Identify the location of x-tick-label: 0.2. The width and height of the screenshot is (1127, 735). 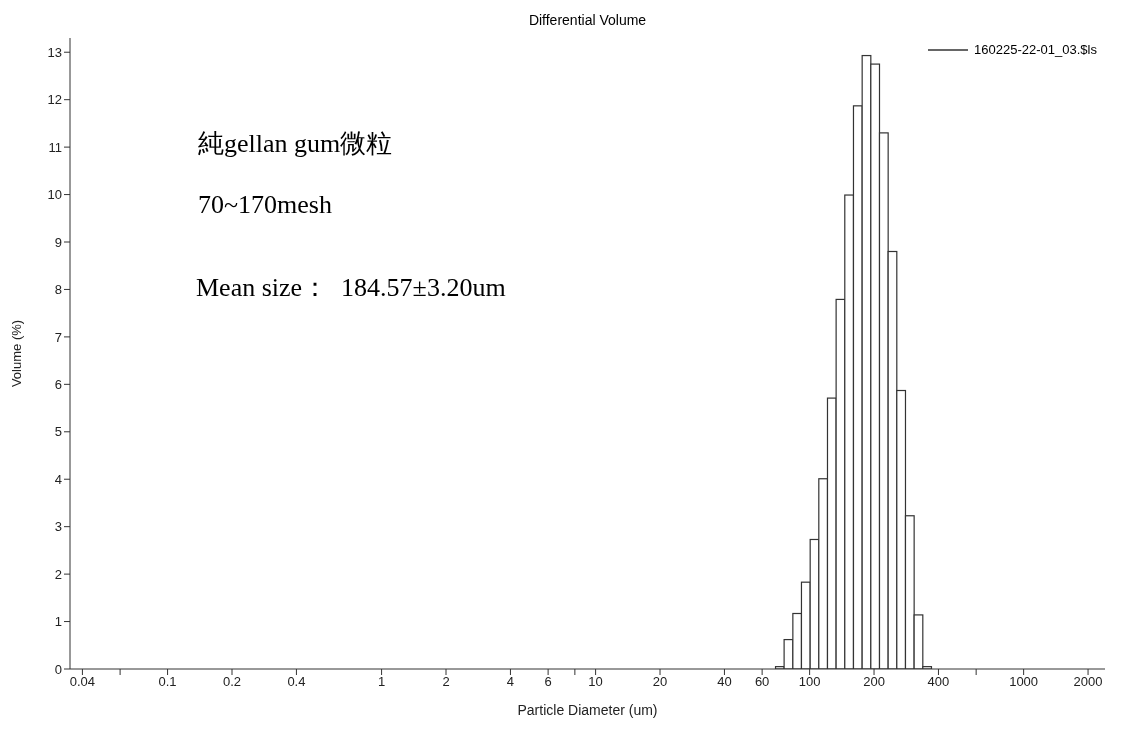
(232, 682).